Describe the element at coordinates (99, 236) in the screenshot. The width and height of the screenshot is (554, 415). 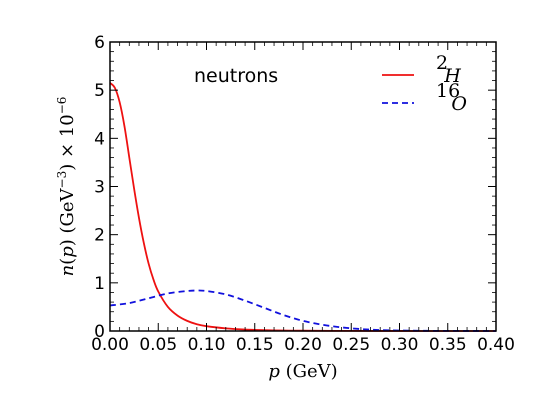
I see `y-tick-label: 2` at that location.